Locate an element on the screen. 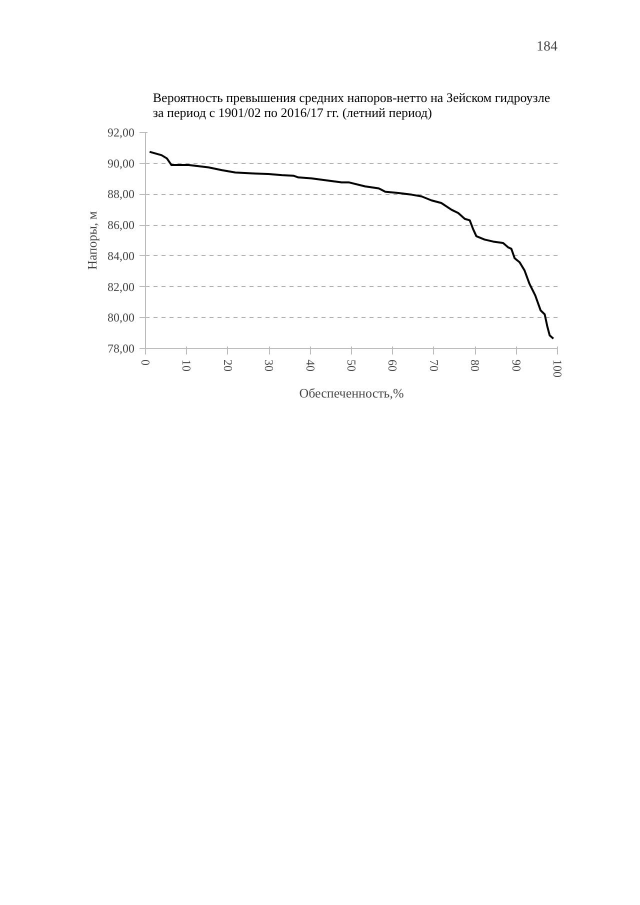  x-tick-label: 20 is located at coordinates (227, 366).